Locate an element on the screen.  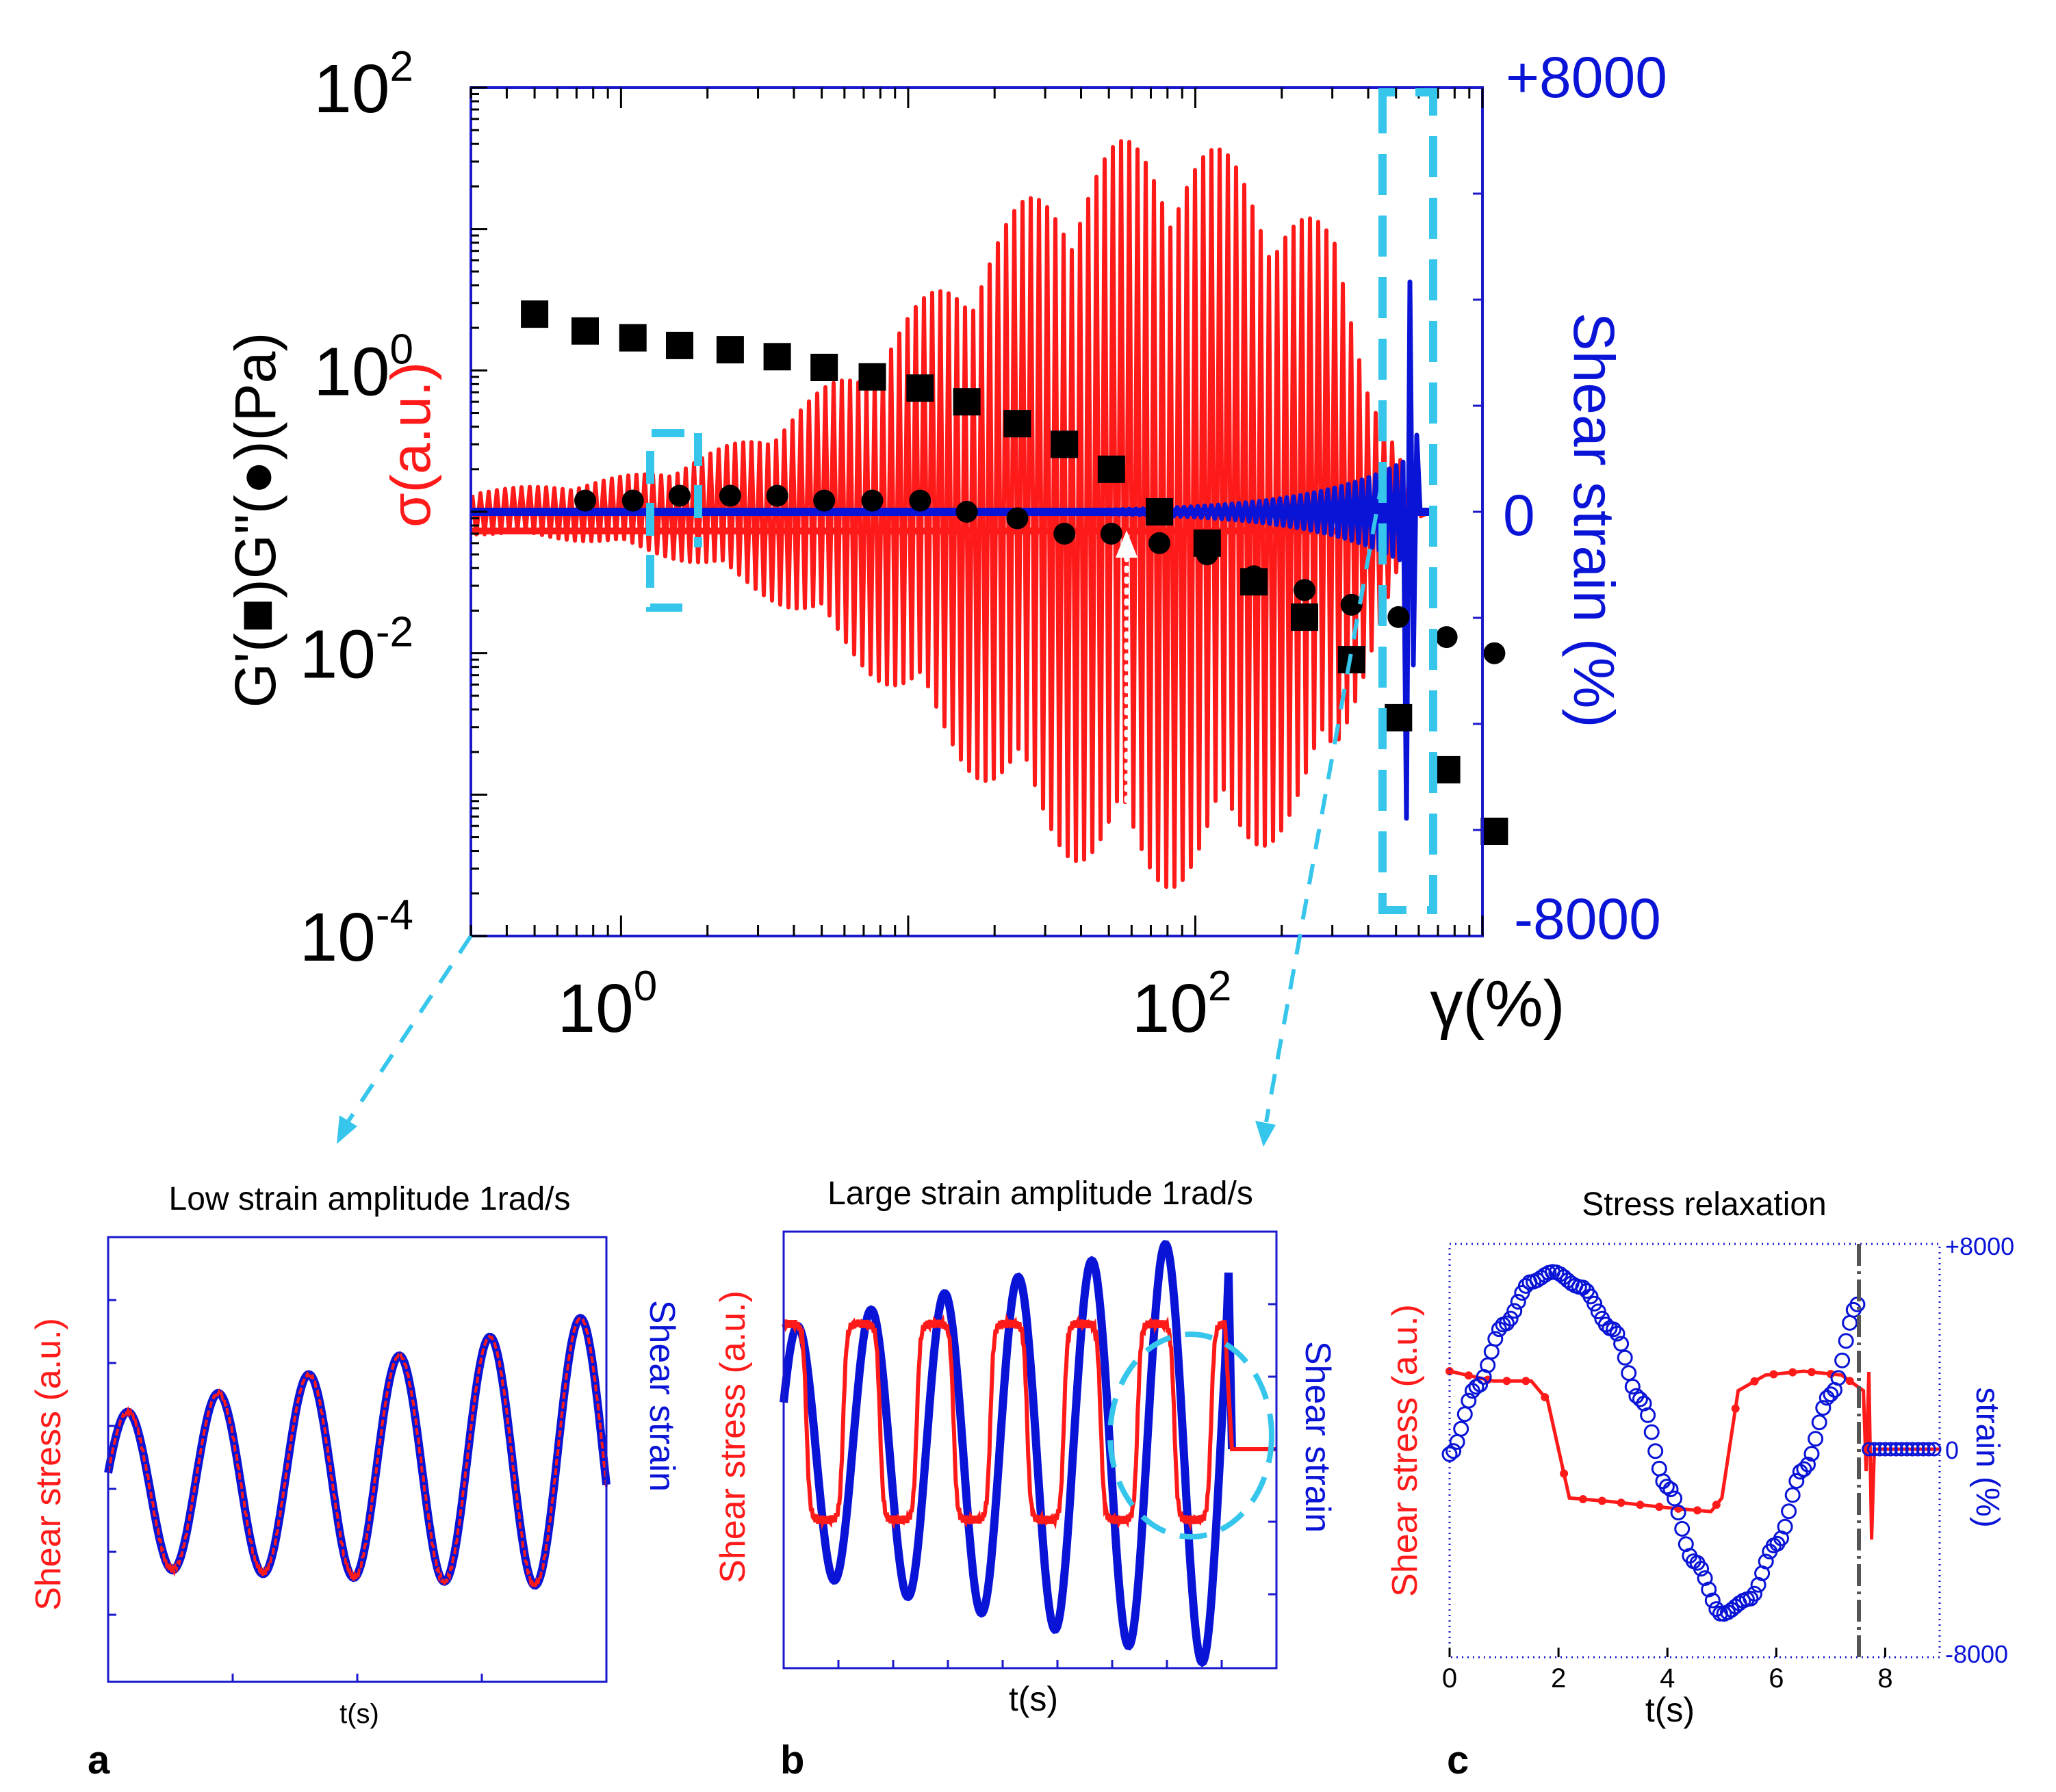
y-tick-label: 10⁻⁴ is located at coordinates (356, 934).